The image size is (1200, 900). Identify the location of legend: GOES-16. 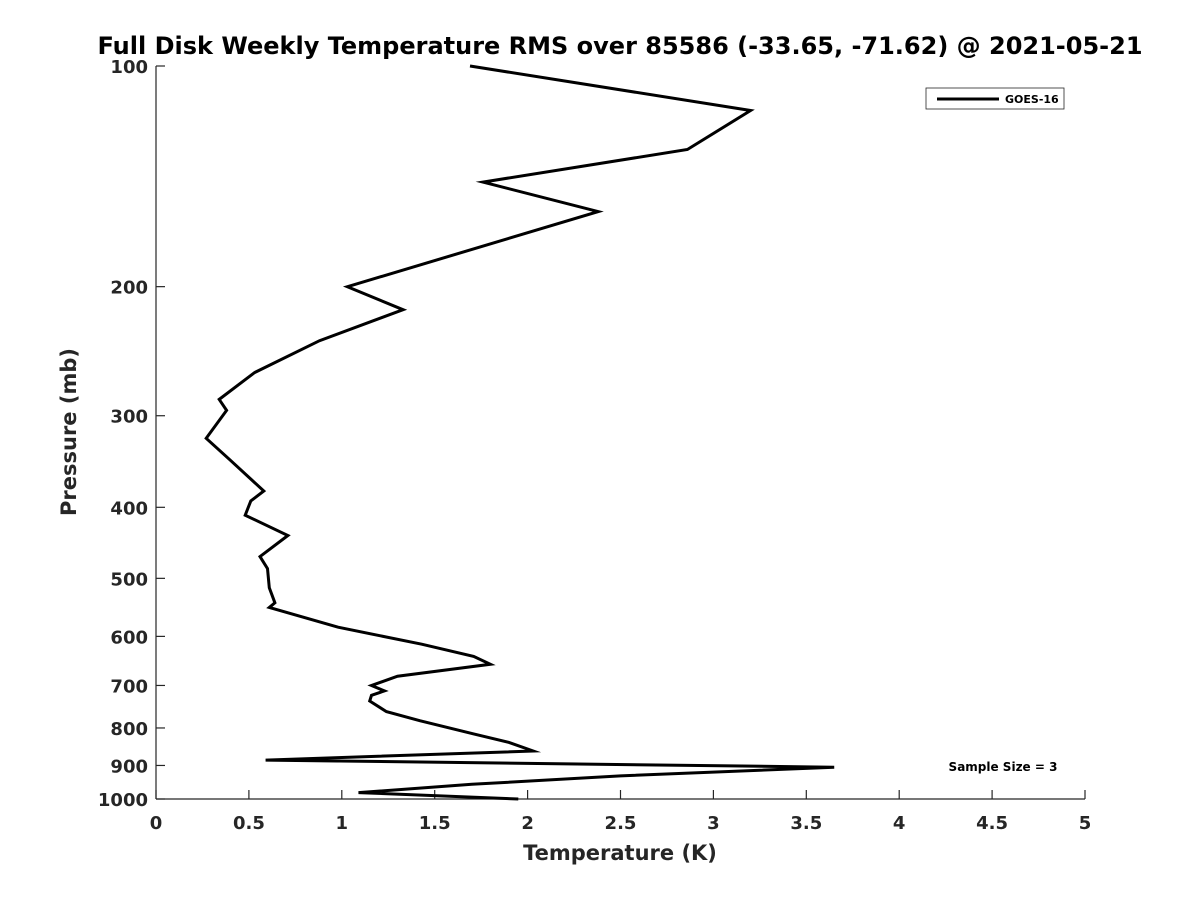
(995, 98).